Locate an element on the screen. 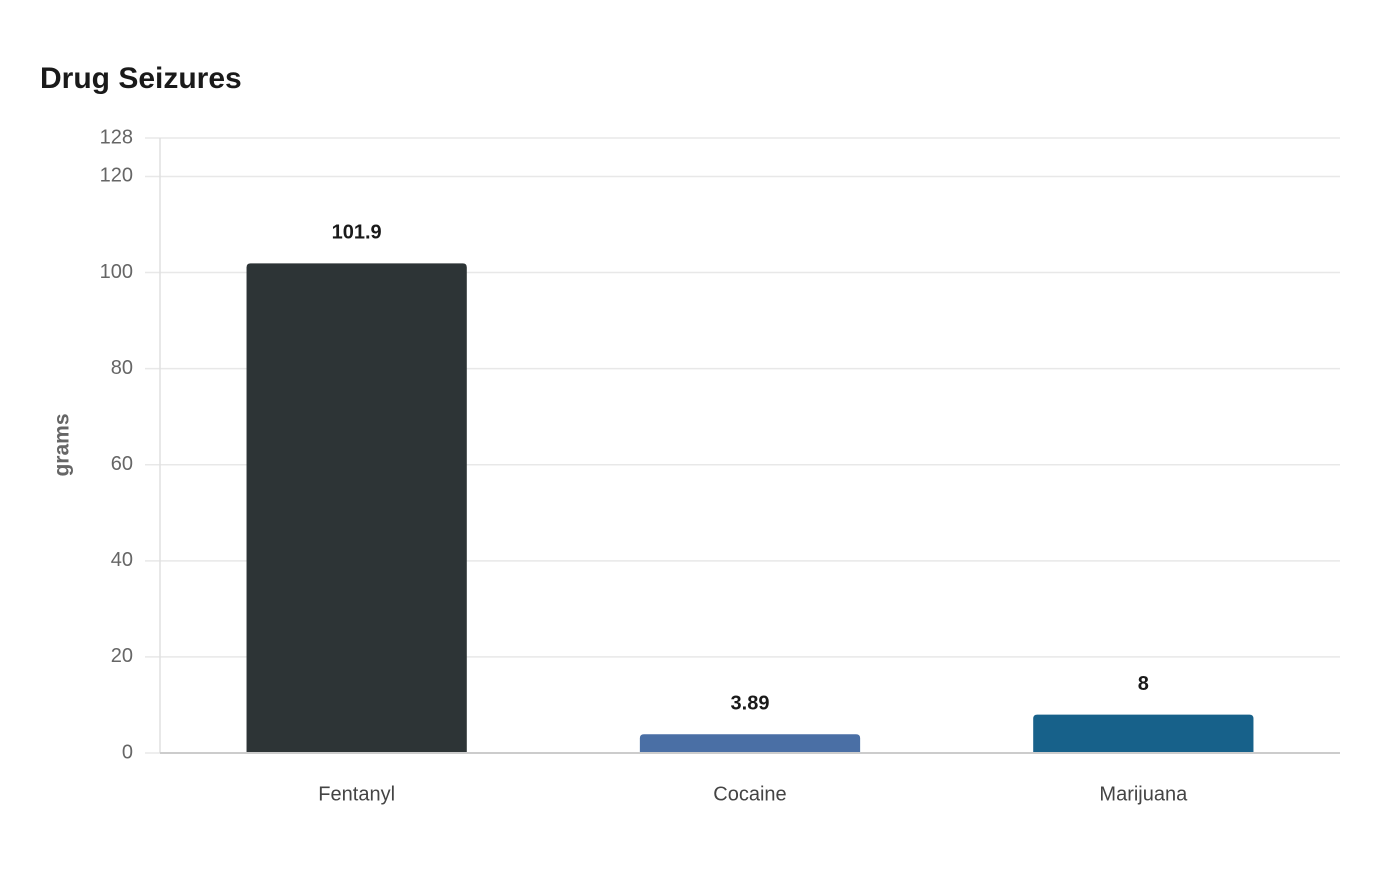 The width and height of the screenshot is (1400, 880). y-tick-label: 128 is located at coordinates (116, 137).